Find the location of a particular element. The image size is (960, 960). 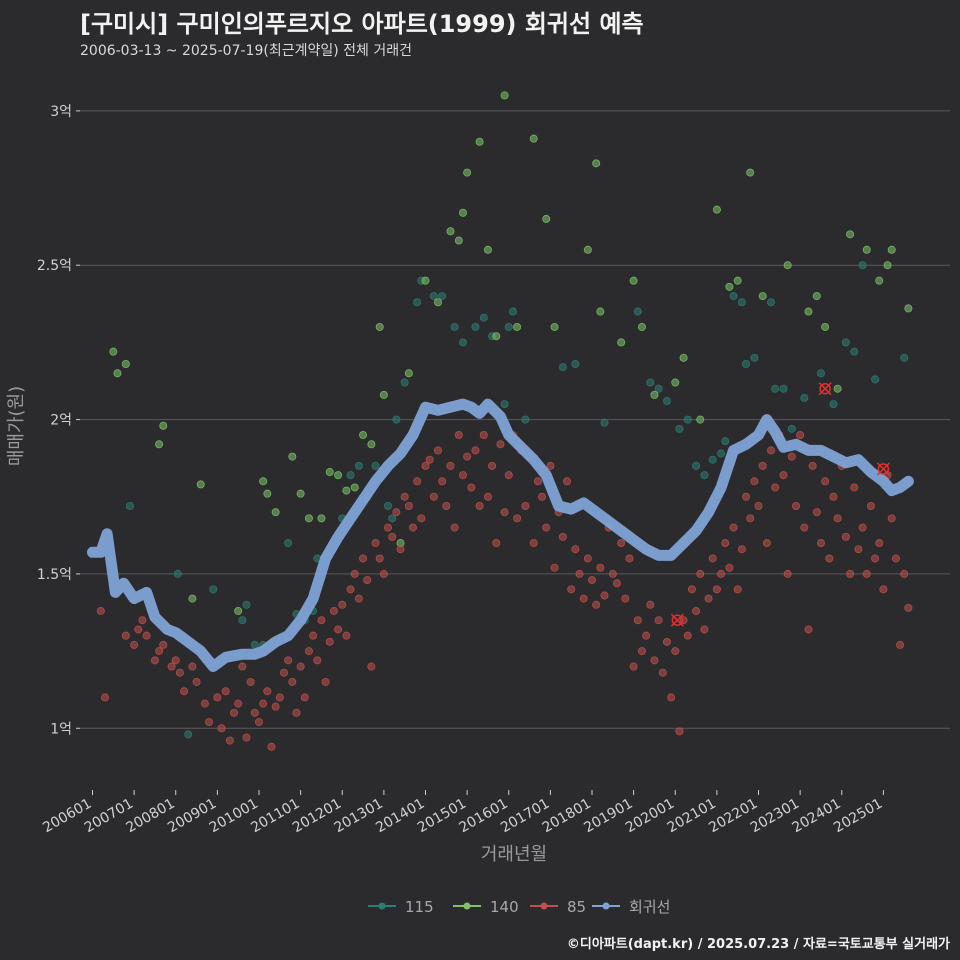

legend-label-115: 115 is located at coordinates (419, 907).